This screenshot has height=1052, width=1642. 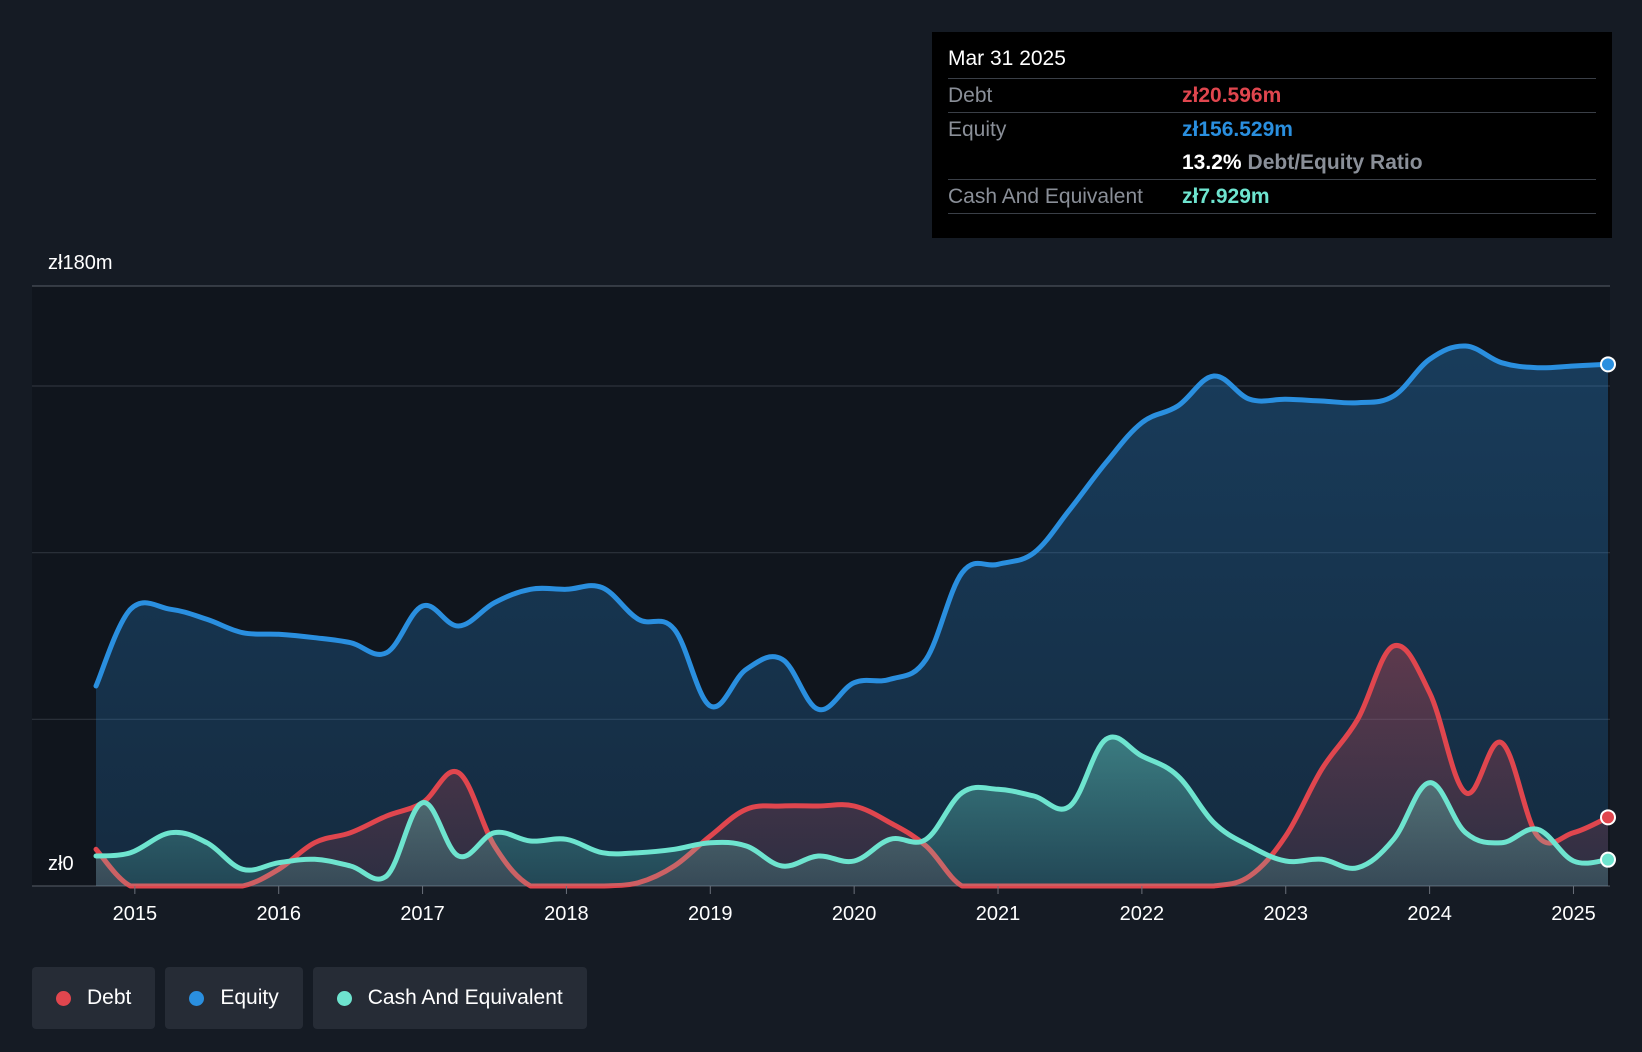 I want to click on legend-item-cash: Cash And Equivalent, so click(x=449, y=998).